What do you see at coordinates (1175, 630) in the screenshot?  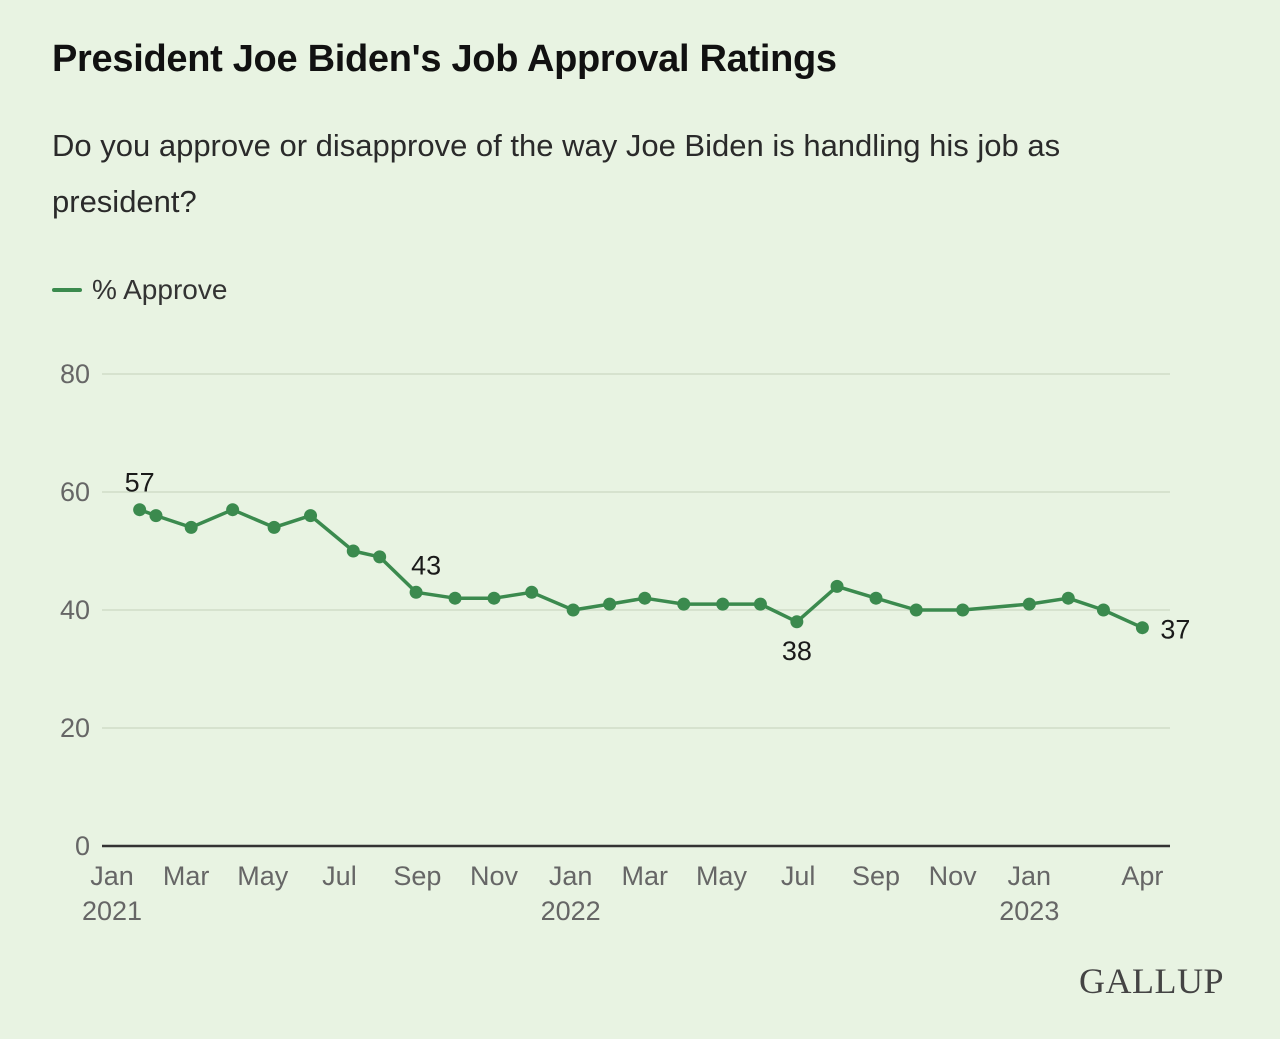 I see `data-label: 37` at bounding box center [1175, 630].